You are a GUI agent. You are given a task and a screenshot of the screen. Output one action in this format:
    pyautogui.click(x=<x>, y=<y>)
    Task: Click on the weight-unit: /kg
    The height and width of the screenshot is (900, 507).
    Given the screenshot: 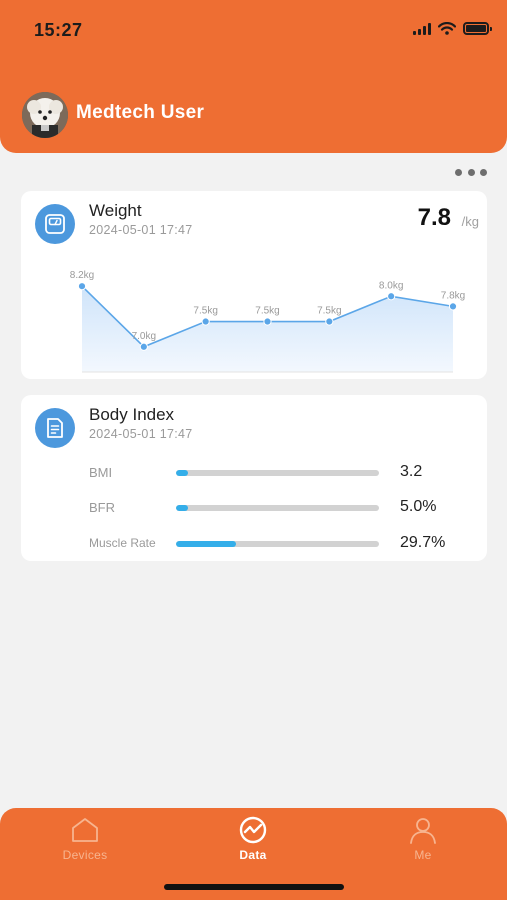 What is the action you would take?
    pyautogui.click(x=470, y=221)
    